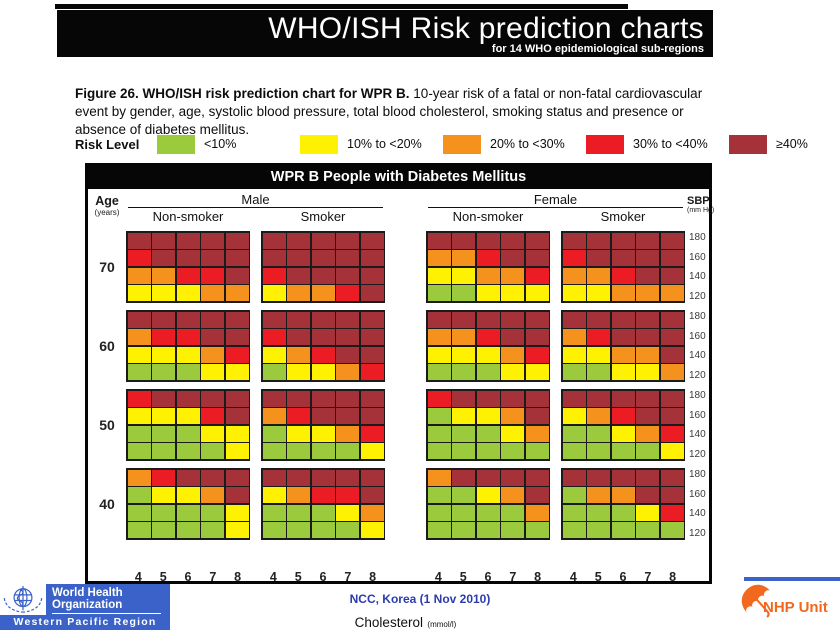 The width and height of the screenshot is (840, 632). Describe the element at coordinates (298, 576) in the screenshot. I see `cholesterol-tick-label: 5` at that location.